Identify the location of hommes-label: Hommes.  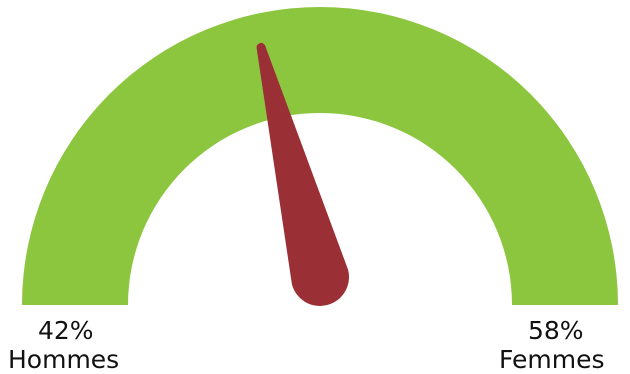
(64, 359).